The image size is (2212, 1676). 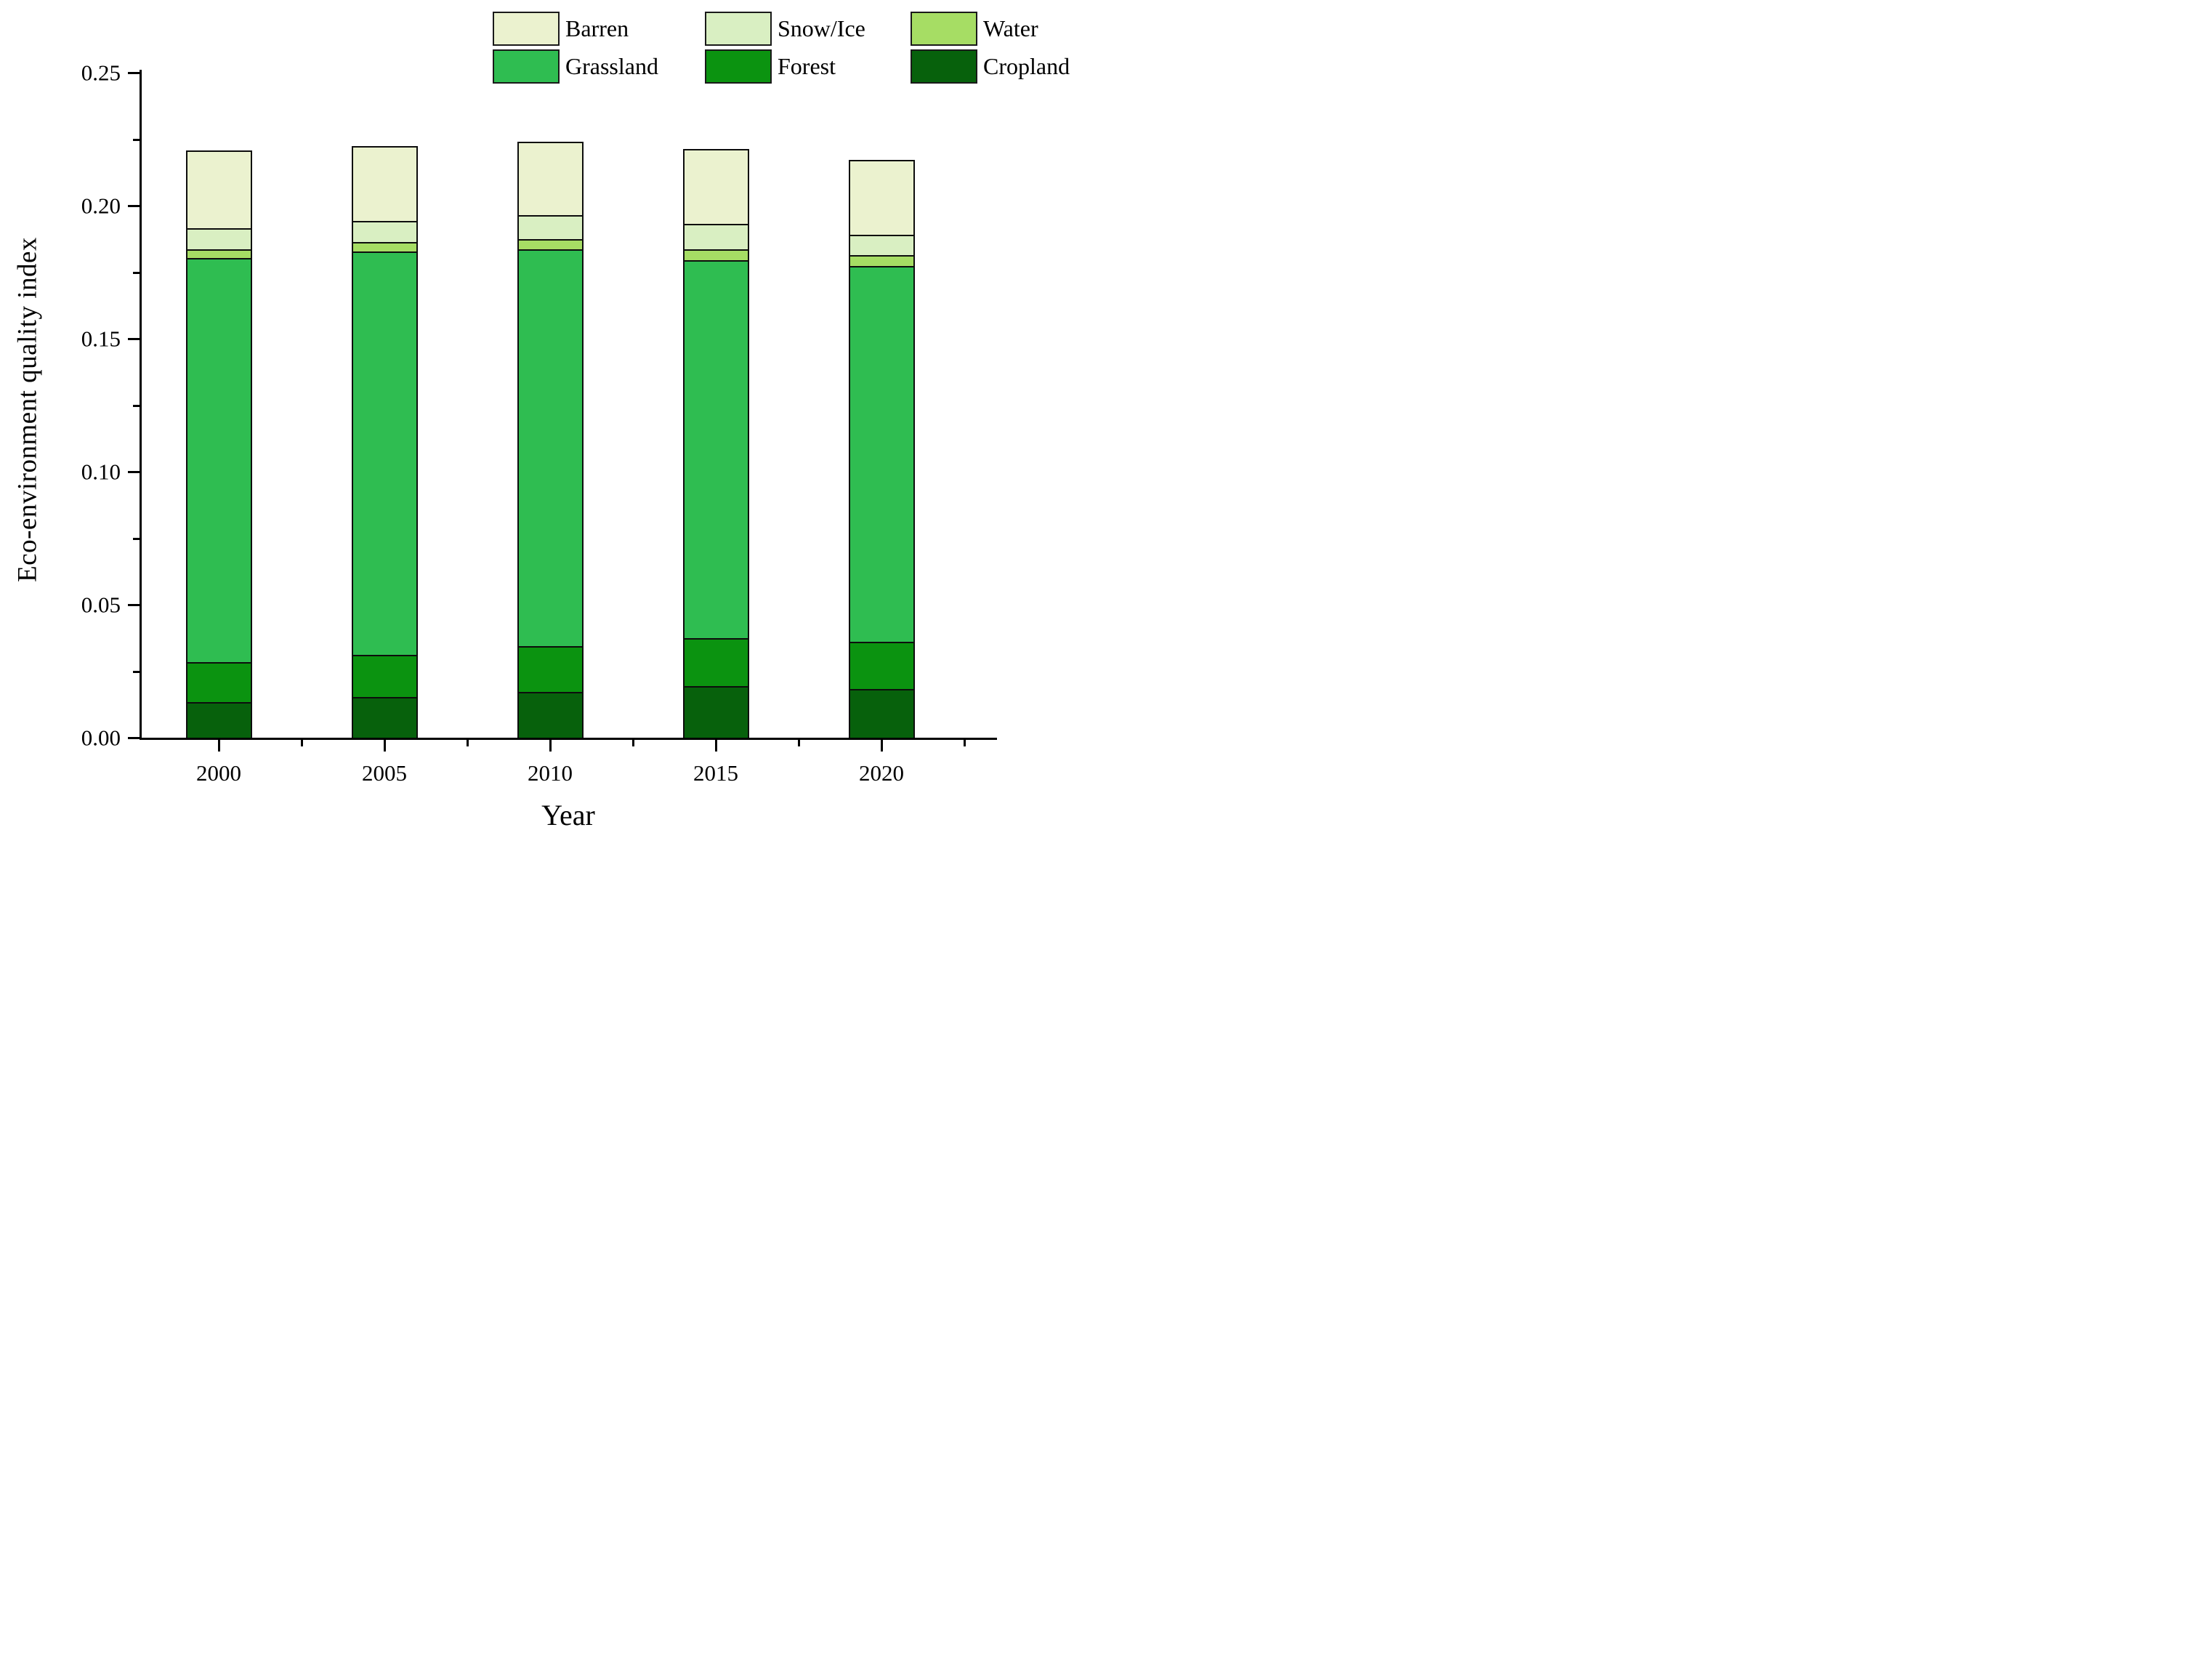 What do you see at coordinates (101, 605) in the screenshot?
I see `y-tick-label: 0.05` at bounding box center [101, 605].